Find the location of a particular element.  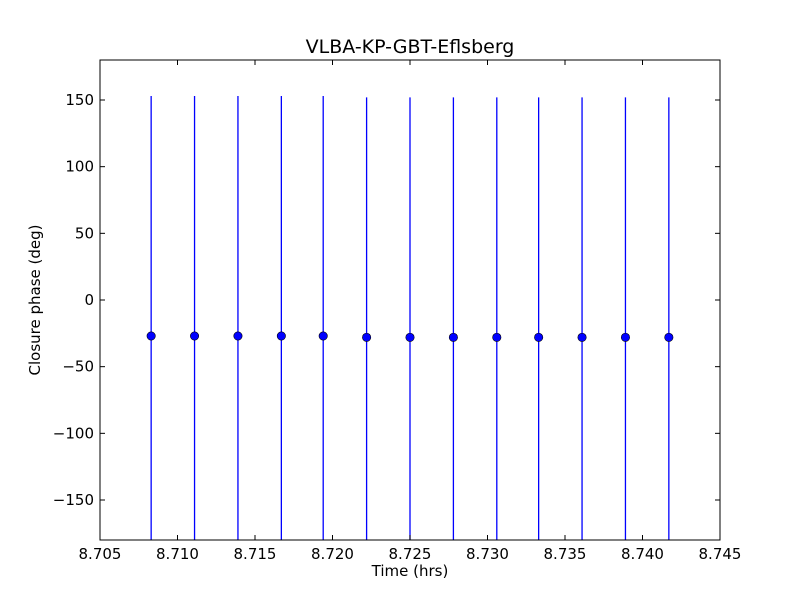

x-tick-label: 8.740 is located at coordinates (642, 554).